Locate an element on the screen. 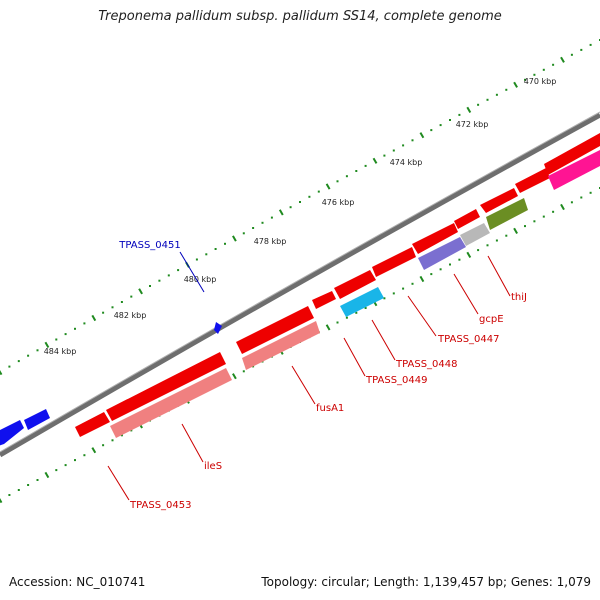 This screenshot has height=600, width=600. gene-red-h is located at coordinates (499, 200).